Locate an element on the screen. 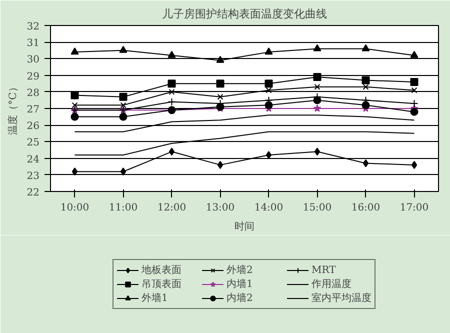  y-tick-label: 28 is located at coordinates (33, 93).